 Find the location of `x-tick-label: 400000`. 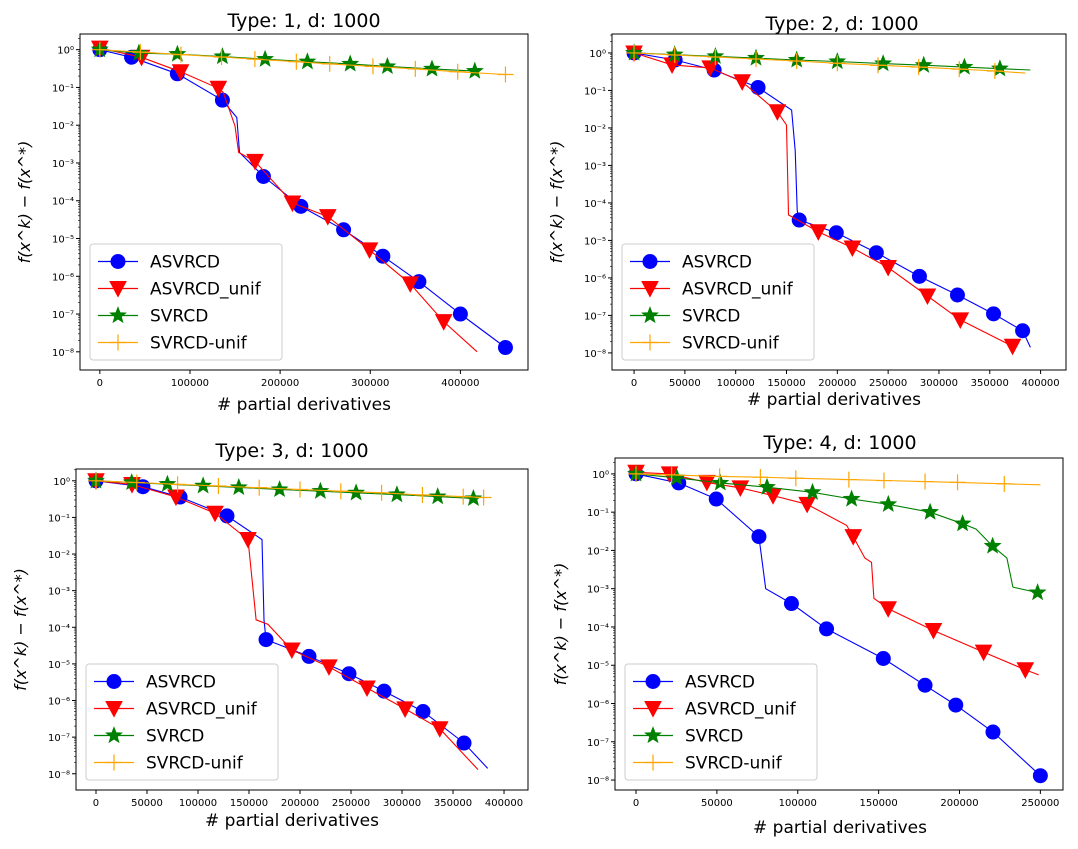

x-tick-label: 400000 is located at coordinates (460, 383).